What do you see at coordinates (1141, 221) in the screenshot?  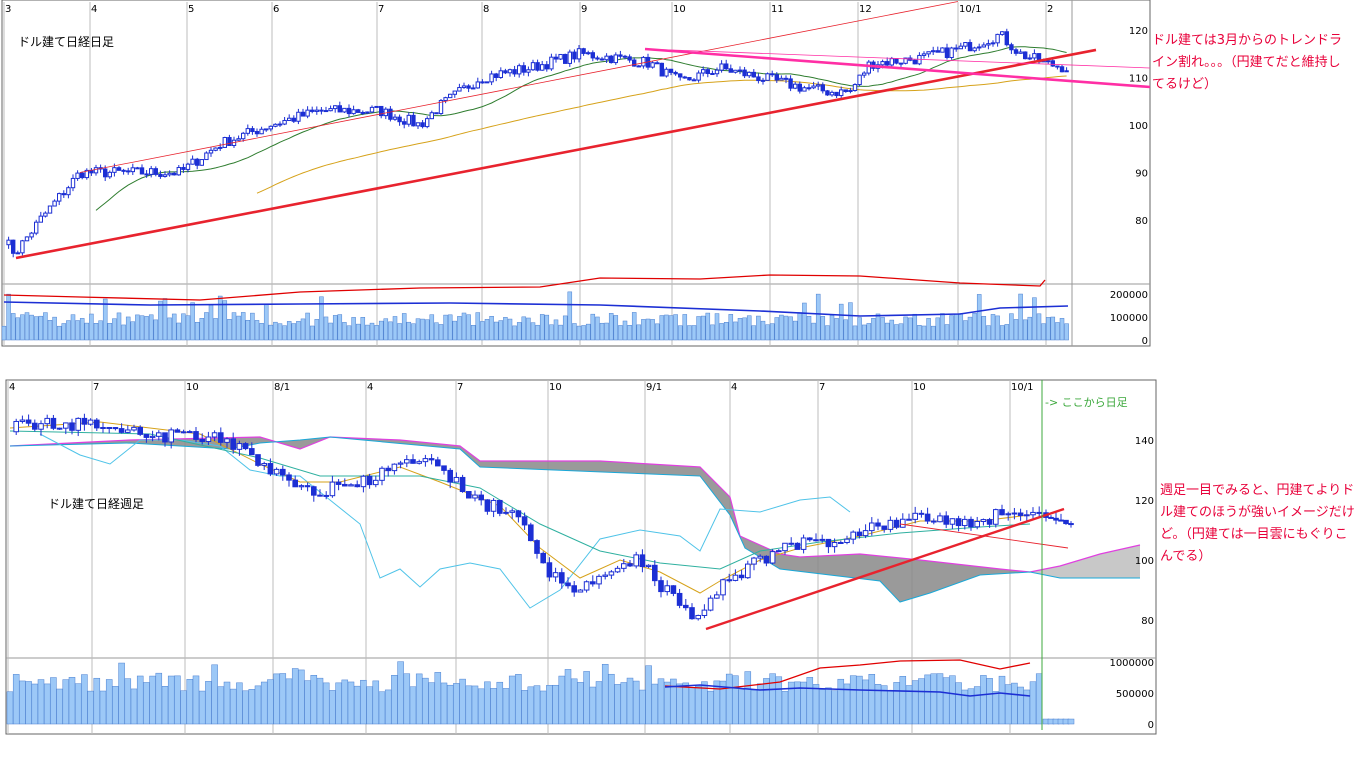 I see `y-tick-label: 80` at bounding box center [1141, 221].